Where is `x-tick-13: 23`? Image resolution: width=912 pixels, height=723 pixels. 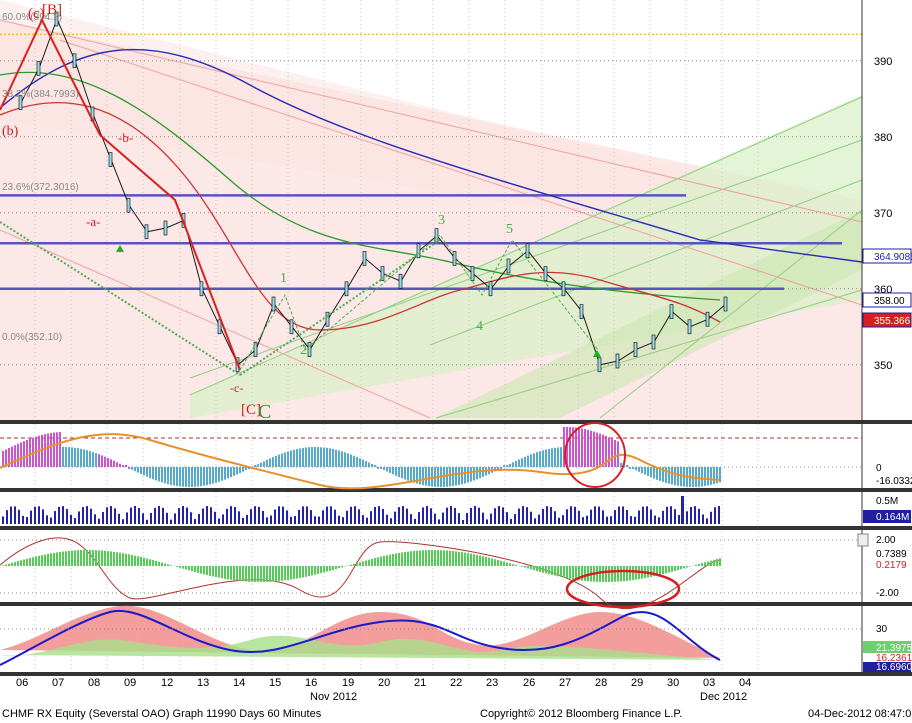 x-tick-13: 23 is located at coordinates (492, 683).